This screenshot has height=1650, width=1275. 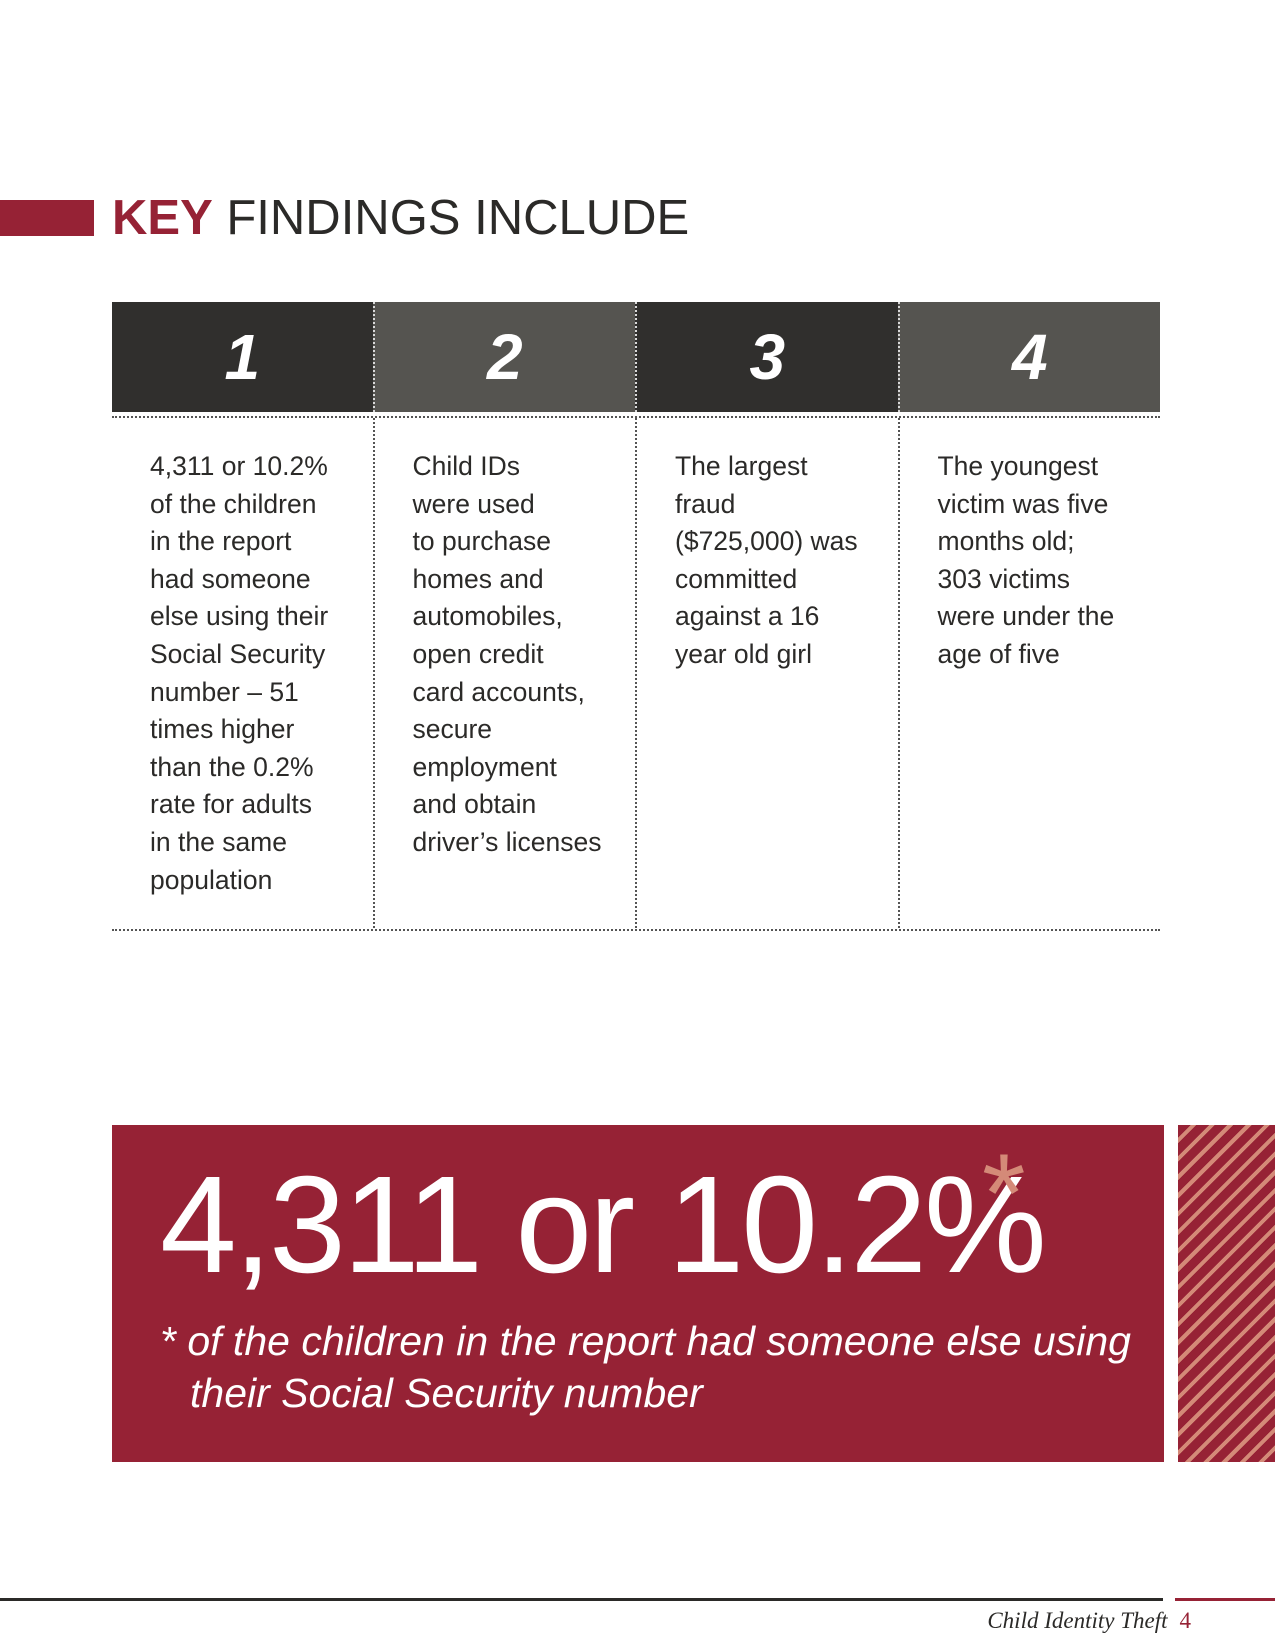 I want to click on page-number: 4, so click(x=1185, y=1620).